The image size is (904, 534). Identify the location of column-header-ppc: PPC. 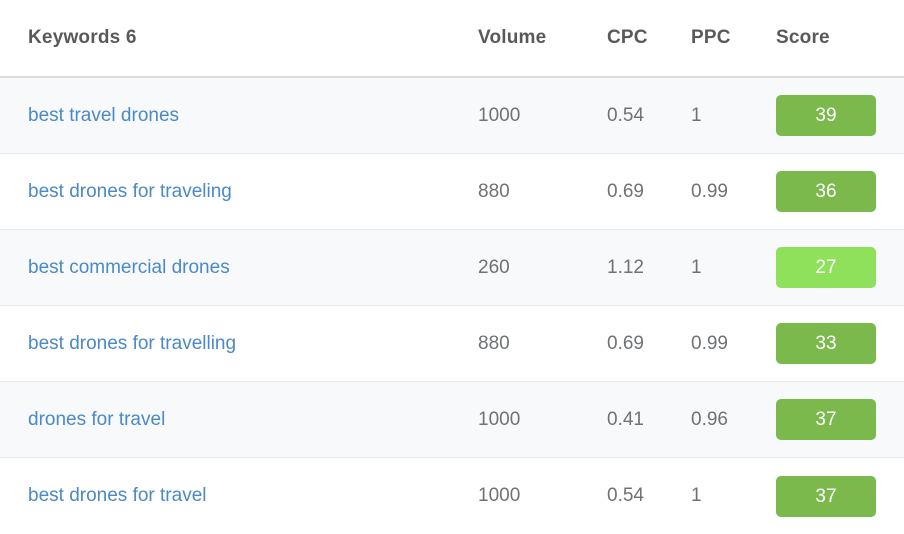
(711, 37).